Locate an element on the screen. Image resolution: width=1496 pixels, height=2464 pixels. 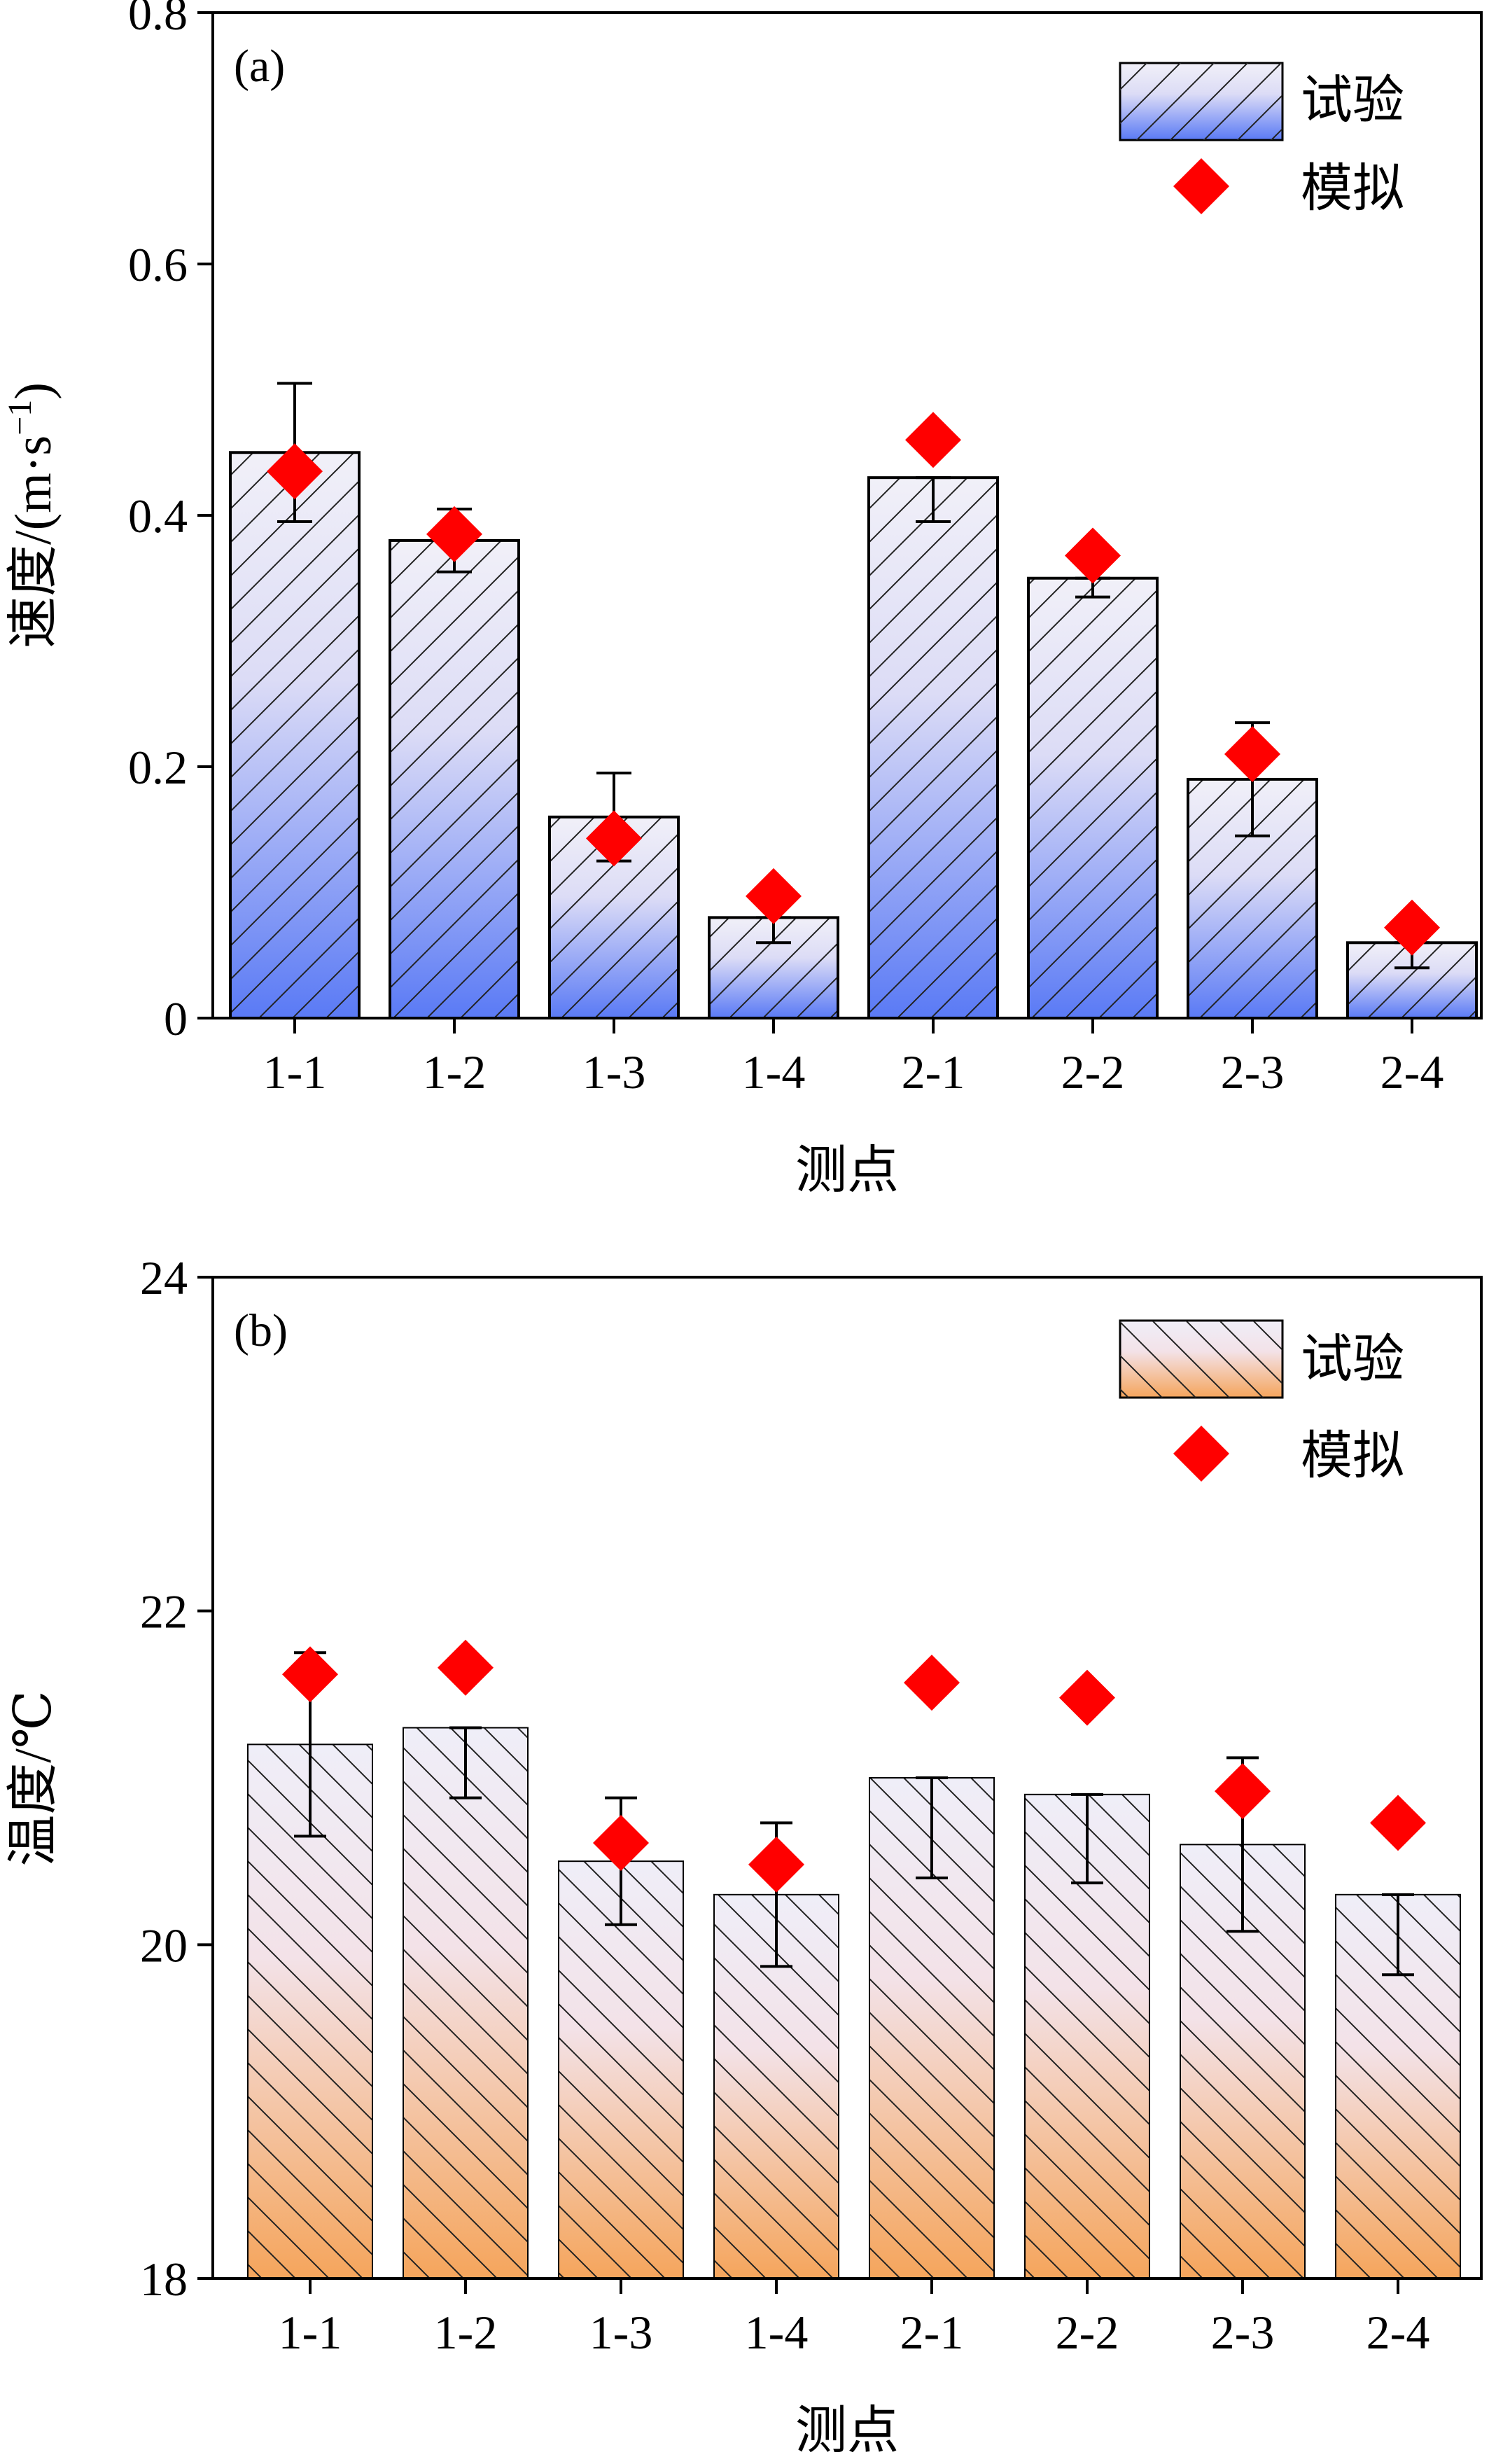
chart-a-y-tick-label-3: 0.6 is located at coordinates (158, 265).